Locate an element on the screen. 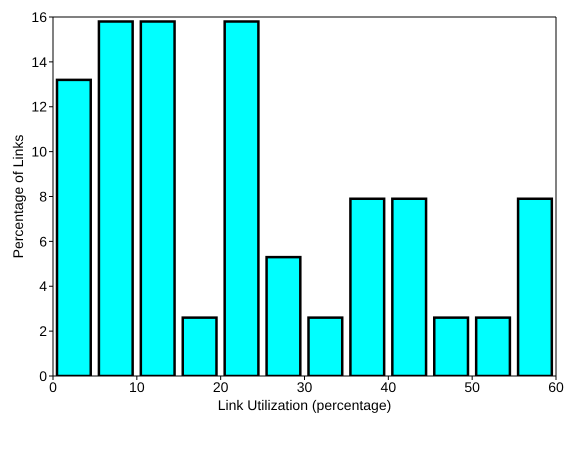  y-tick-label: 0 is located at coordinates (43, 376).